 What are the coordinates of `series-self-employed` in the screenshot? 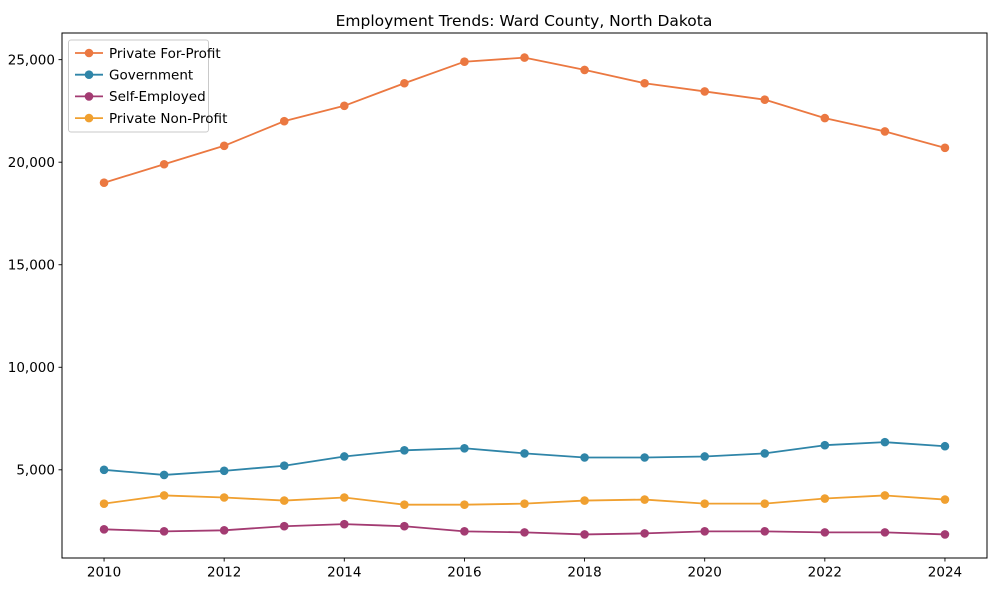 It's located at (524, 529).